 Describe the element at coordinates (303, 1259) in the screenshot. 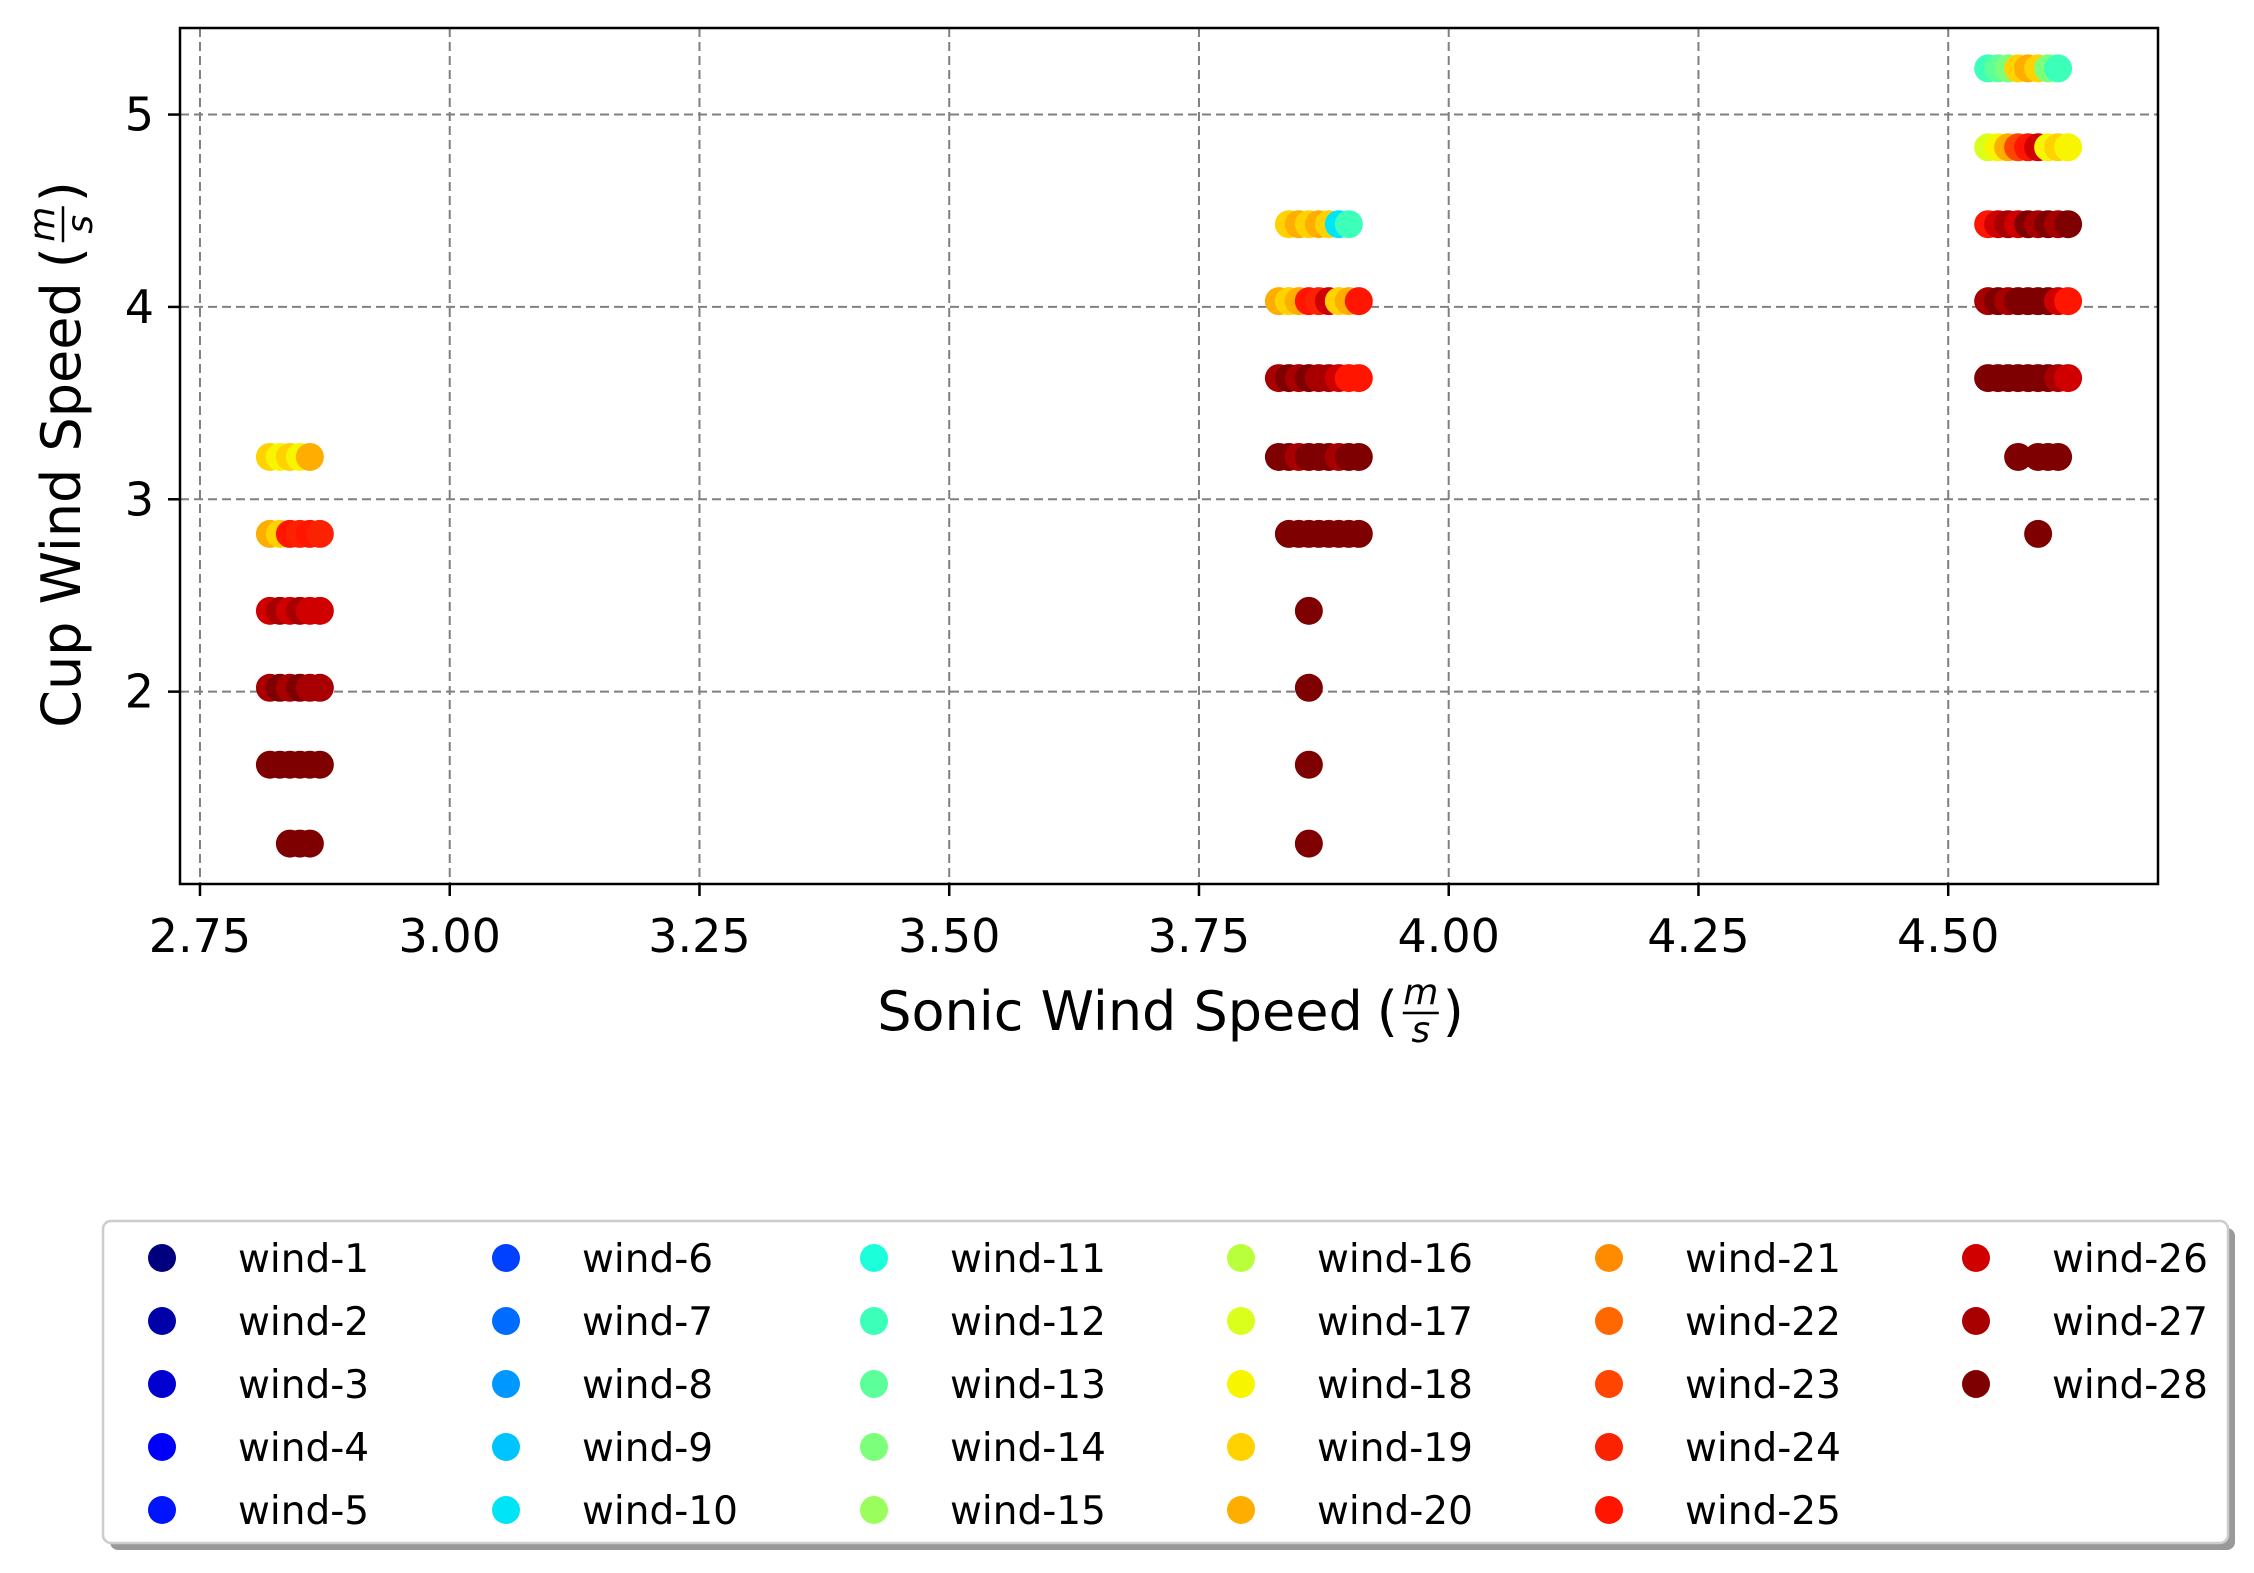

I see `legend-label: wind-1` at that location.